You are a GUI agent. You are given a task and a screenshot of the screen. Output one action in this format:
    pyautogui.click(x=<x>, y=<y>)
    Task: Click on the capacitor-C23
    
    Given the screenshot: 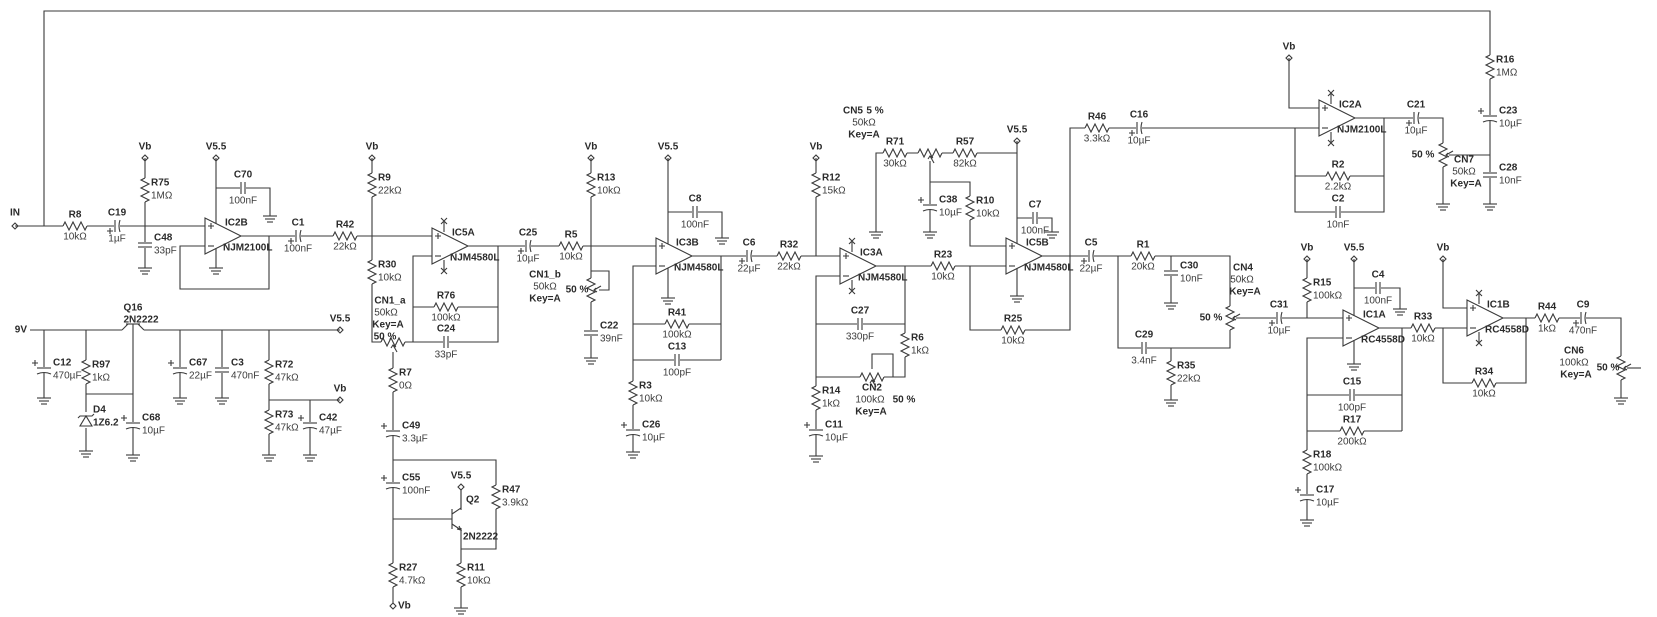 What is the action you would take?
    pyautogui.click(x=1488, y=115)
    